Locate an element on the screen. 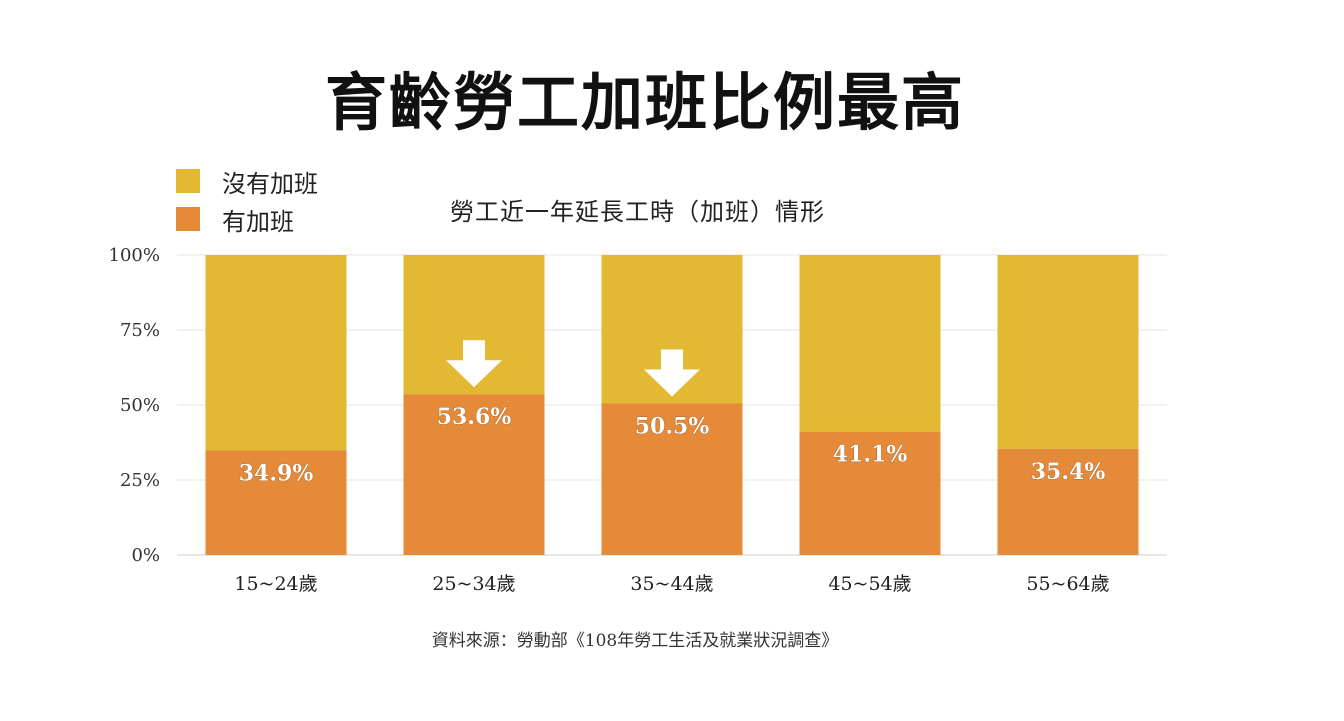  legend-label-overtime: 有加班 is located at coordinates (258, 221).